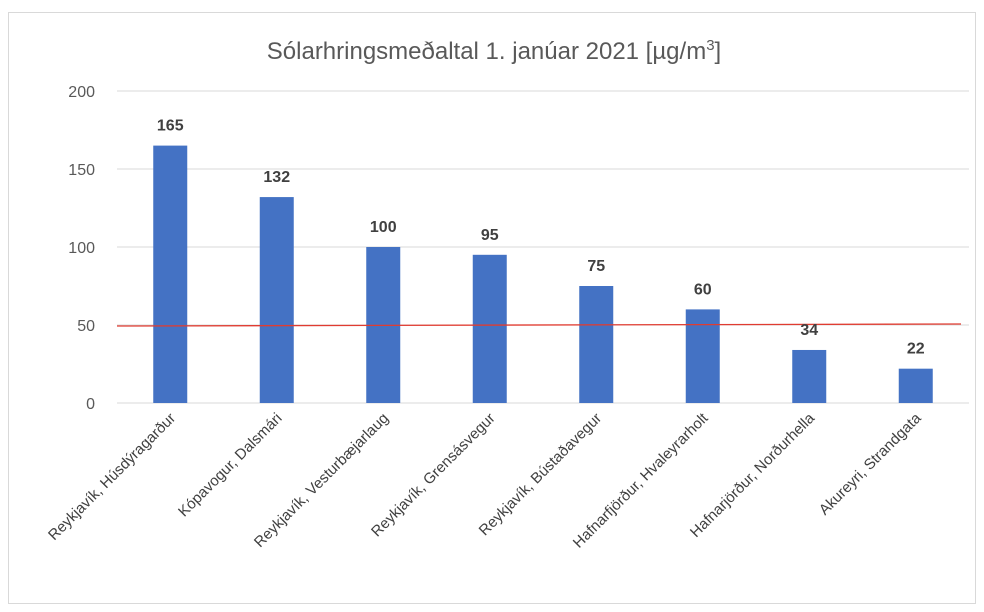 This screenshot has width=984, height=612. I want to click on y-tick-label: 0, so click(90, 404).